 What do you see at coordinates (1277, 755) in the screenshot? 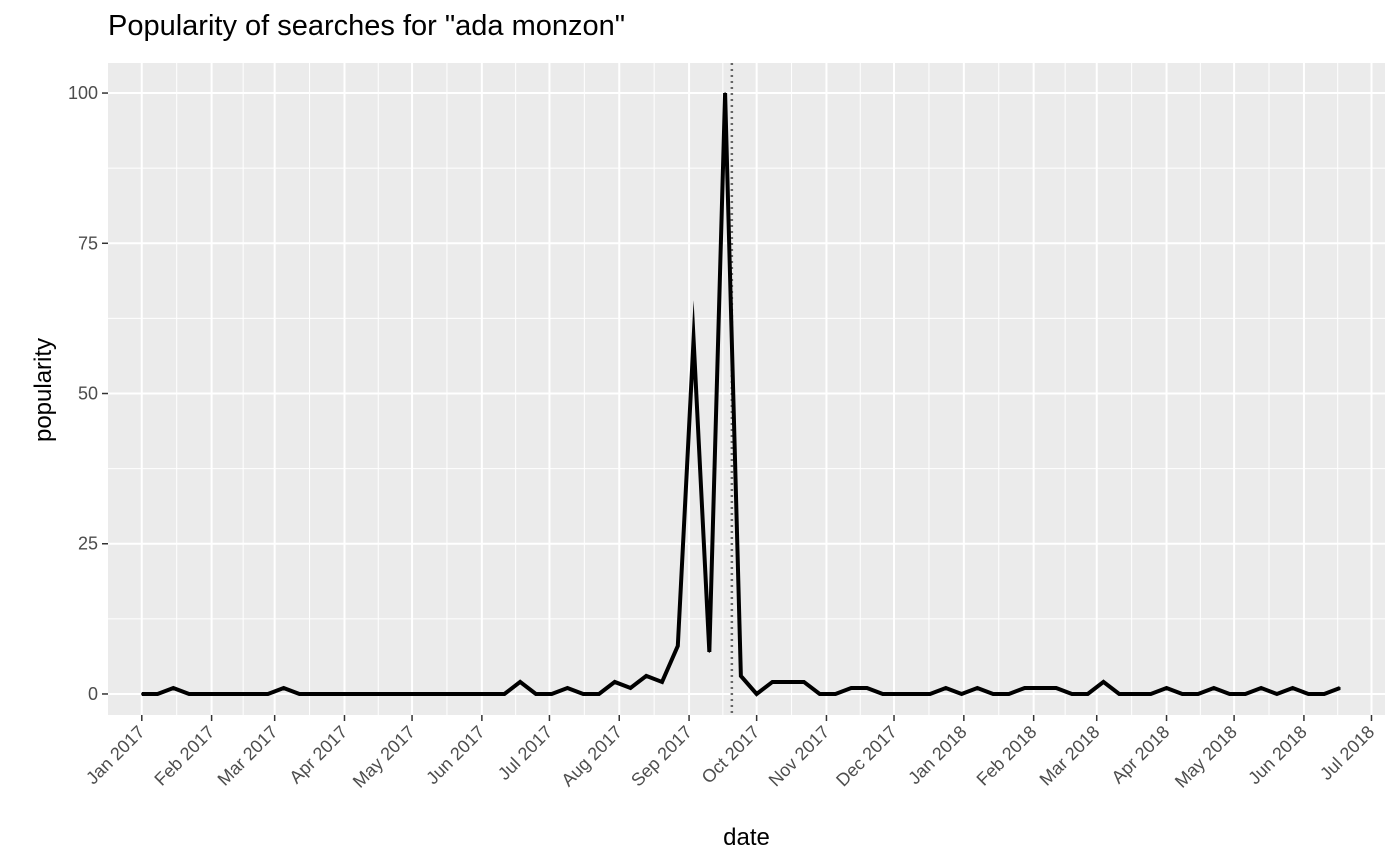
I see `x-tick-label: Jun 2018` at bounding box center [1277, 755].